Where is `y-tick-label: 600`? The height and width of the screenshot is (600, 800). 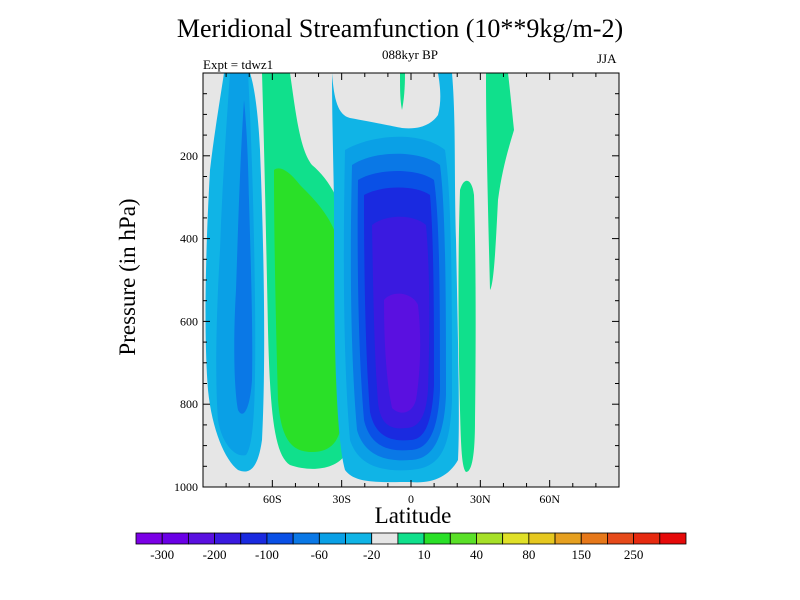 y-tick-label: 600 is located at coordinates (189, 321).